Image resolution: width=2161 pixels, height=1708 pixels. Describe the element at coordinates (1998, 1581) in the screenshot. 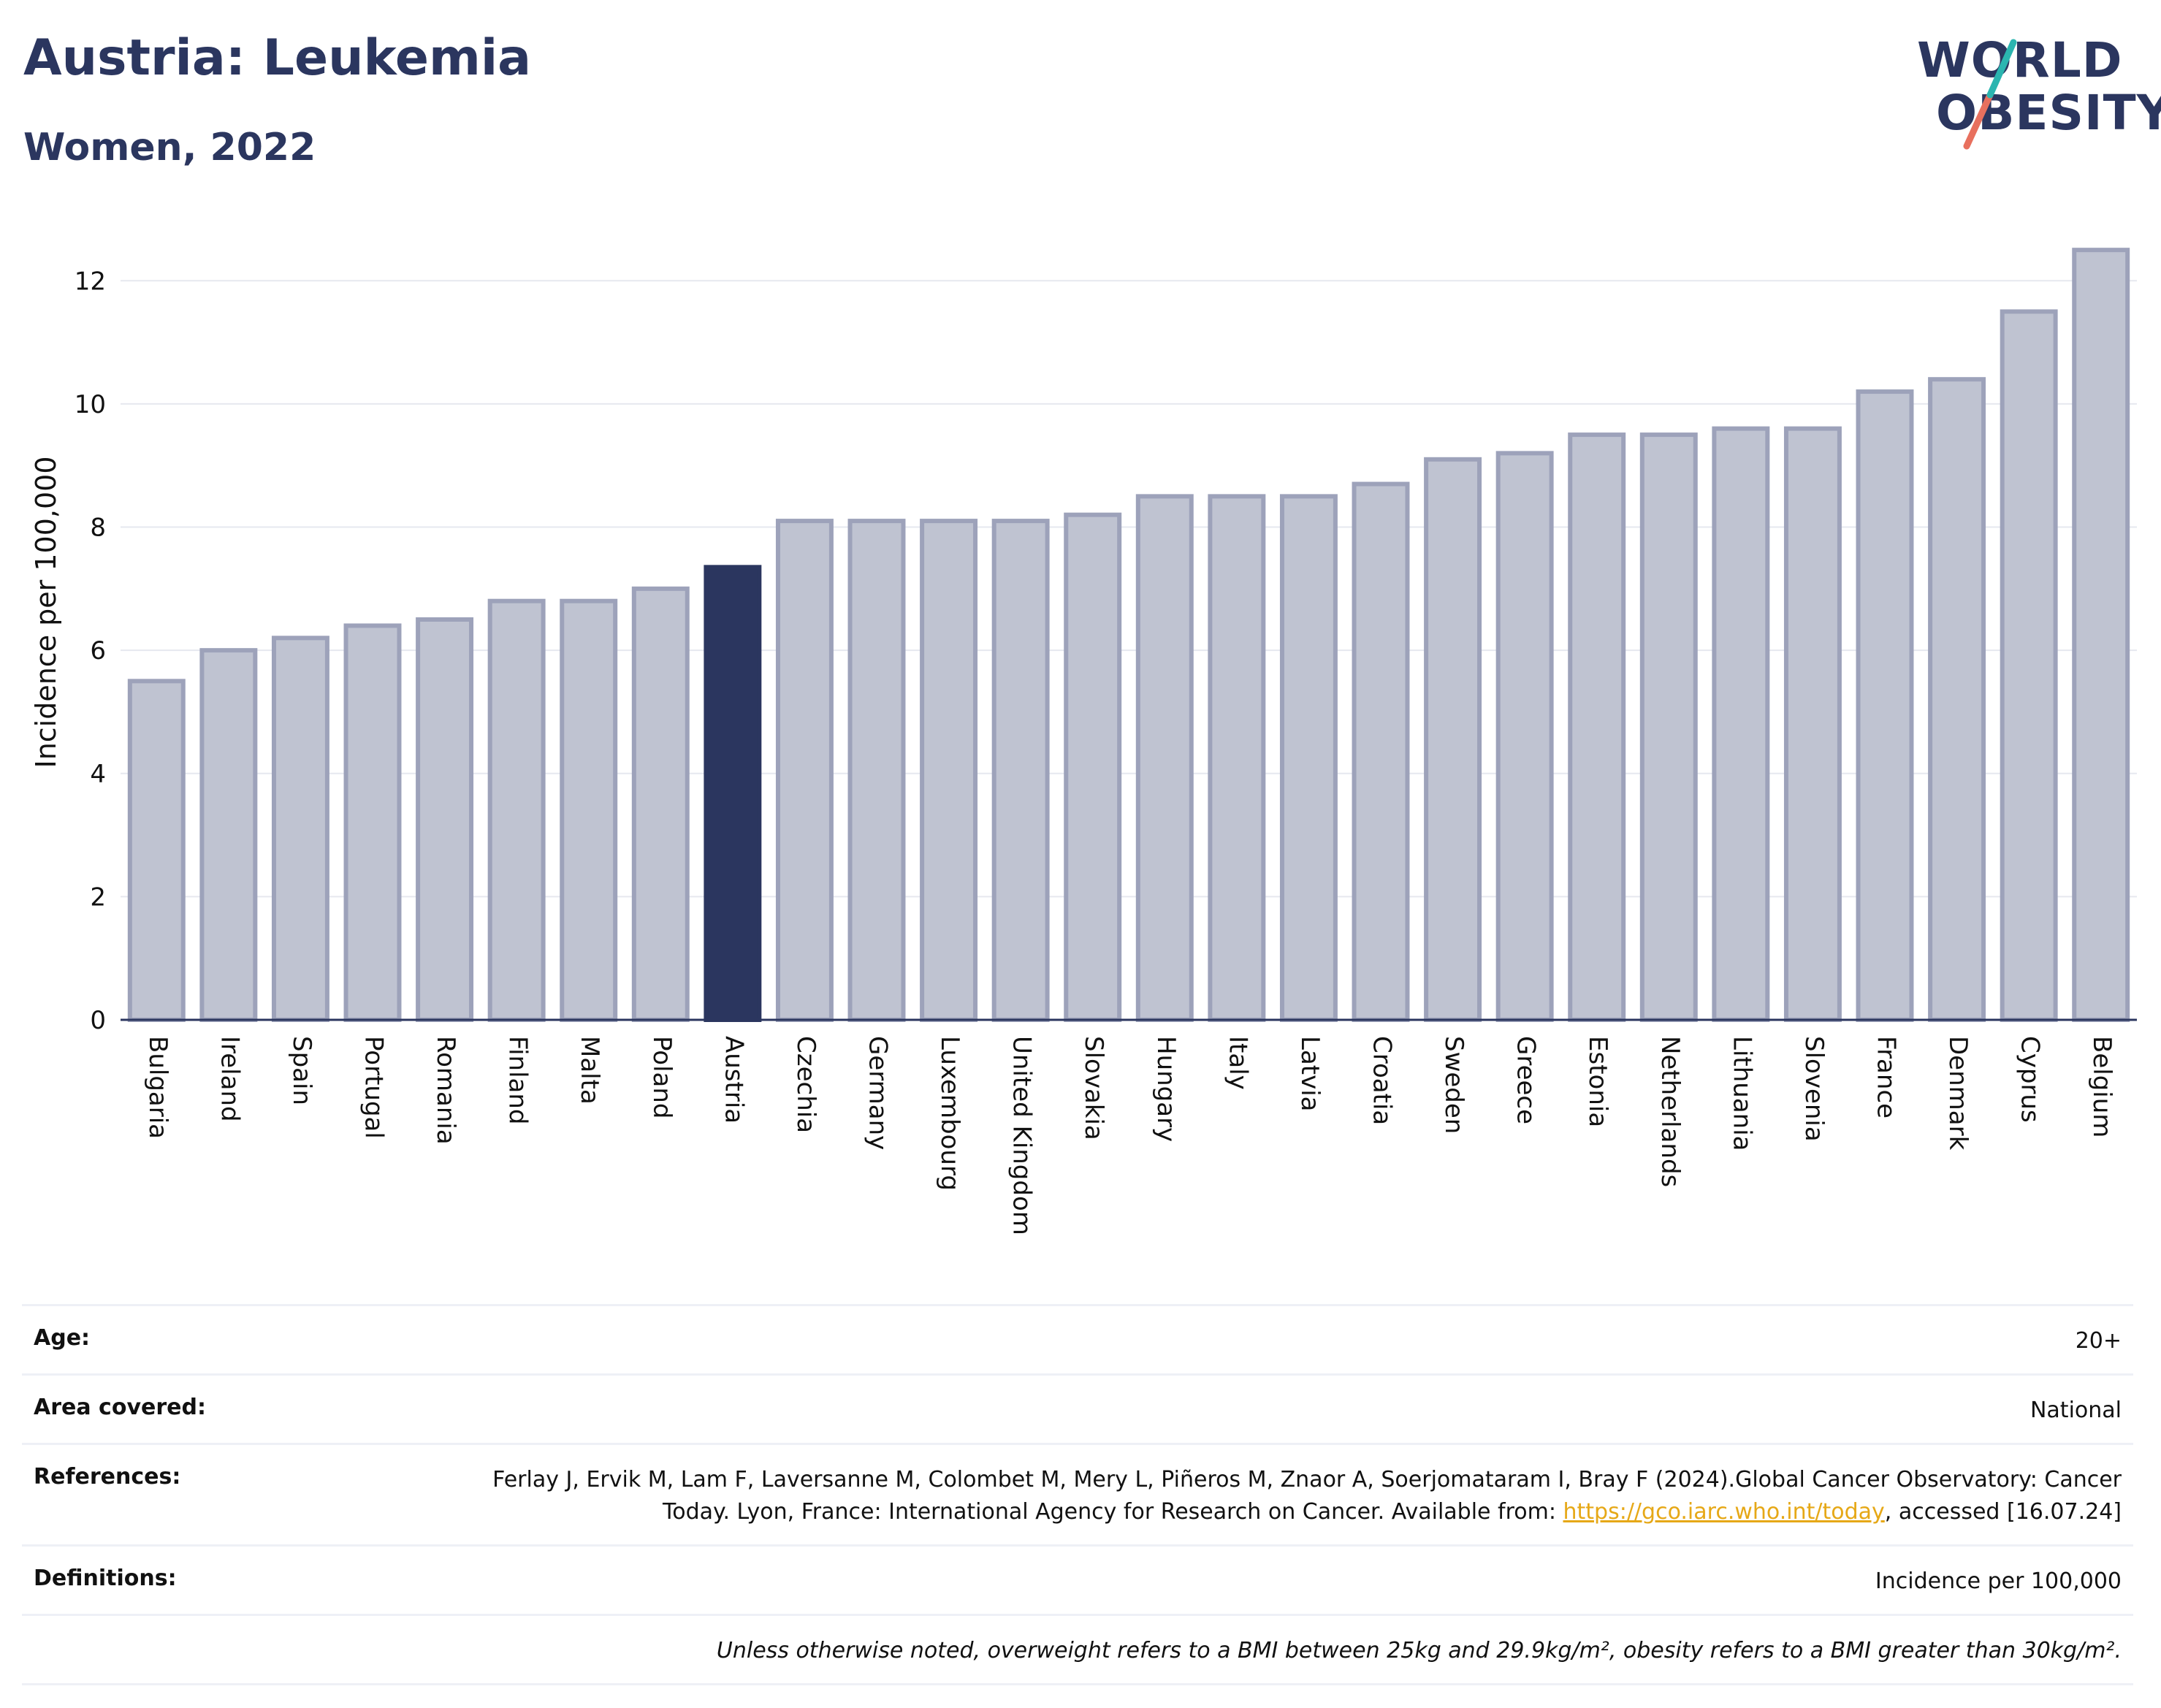

I see `definitions-value: Incidence per 100,000` at that location.